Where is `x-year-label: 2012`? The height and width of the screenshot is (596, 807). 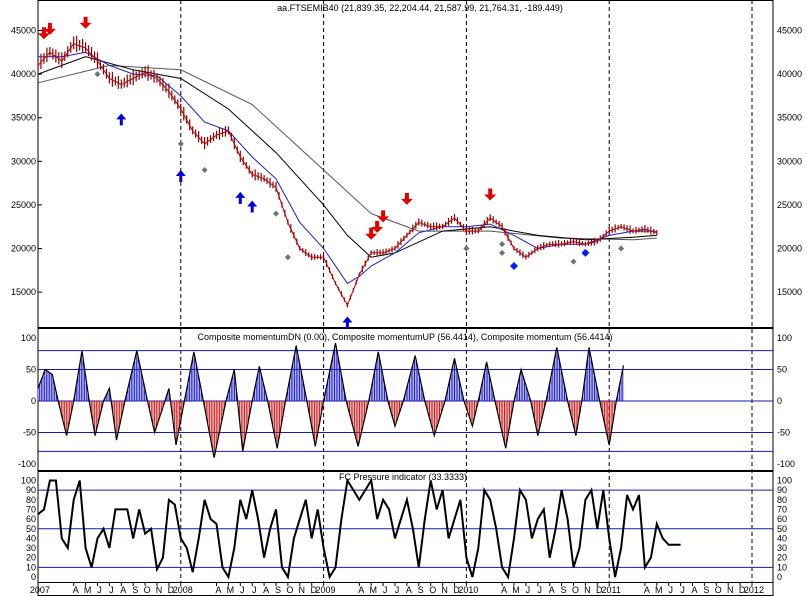 x-year-label: 2012 is located at coordinates (754, 590).